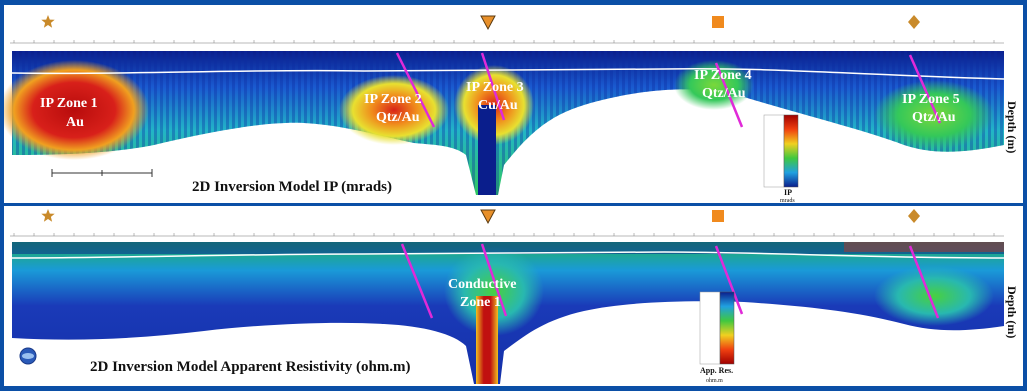 The width and height of the screenshot is (1027, 391). Describe the element at coordinates (480, 302) in the screenshot. I see `res-zone-sublabel: Zone 1` at that location.